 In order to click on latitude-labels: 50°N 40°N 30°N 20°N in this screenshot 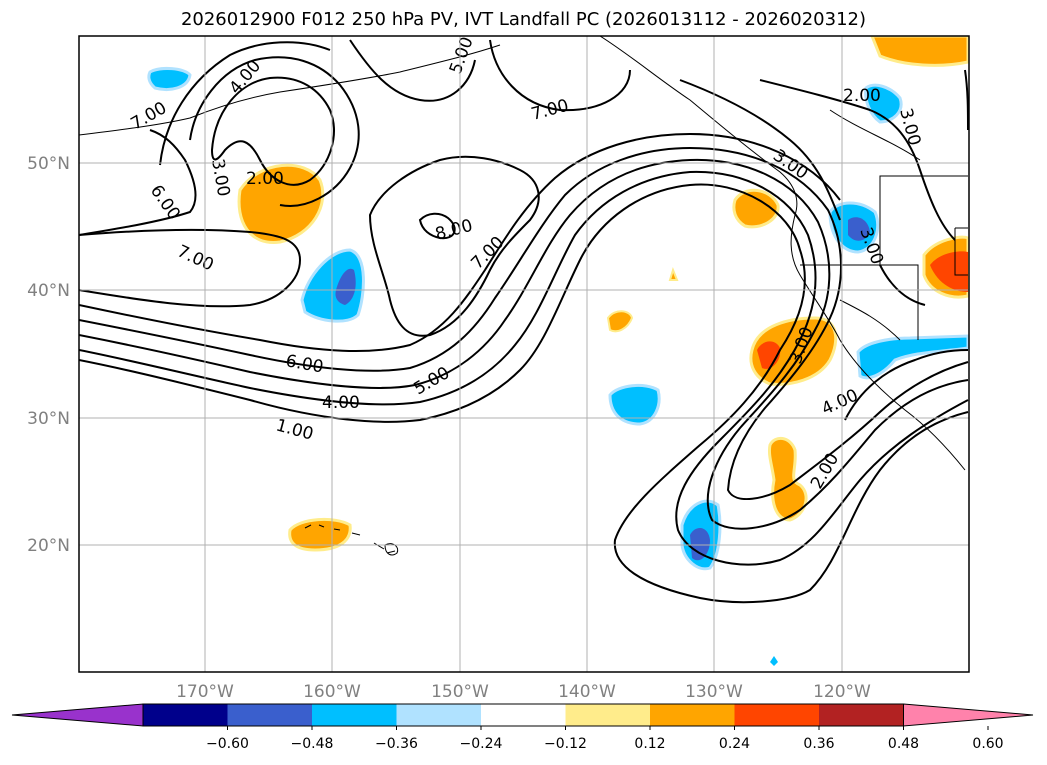, I will do `click(48, 355)`.